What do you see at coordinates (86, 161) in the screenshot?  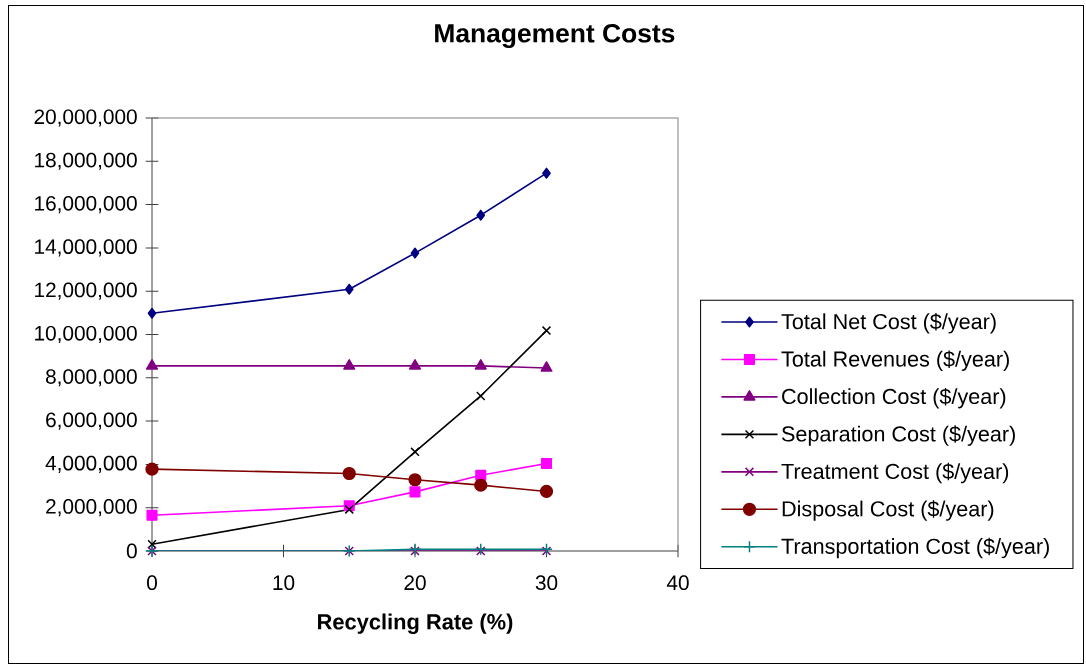 I see `y-tick-label: 18,000,000` at bounding box center [86, 161].